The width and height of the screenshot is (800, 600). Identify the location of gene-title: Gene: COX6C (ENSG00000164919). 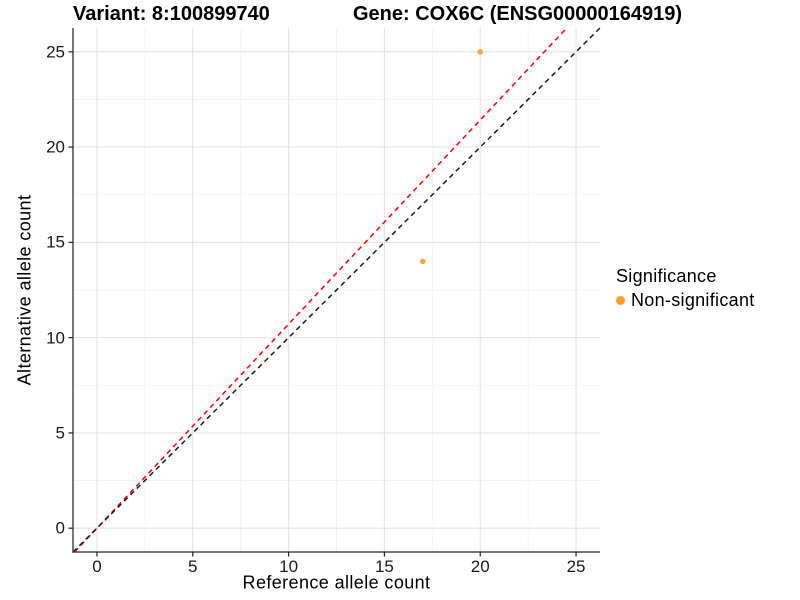
(518, 14).